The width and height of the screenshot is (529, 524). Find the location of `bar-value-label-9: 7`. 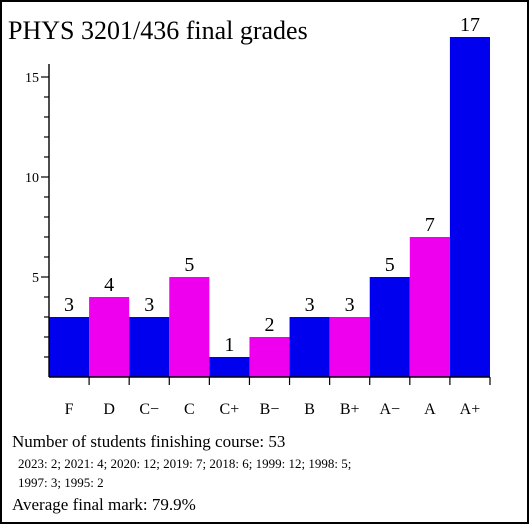

bar-value-label-9: 7 is located at coordinates (430, 225).